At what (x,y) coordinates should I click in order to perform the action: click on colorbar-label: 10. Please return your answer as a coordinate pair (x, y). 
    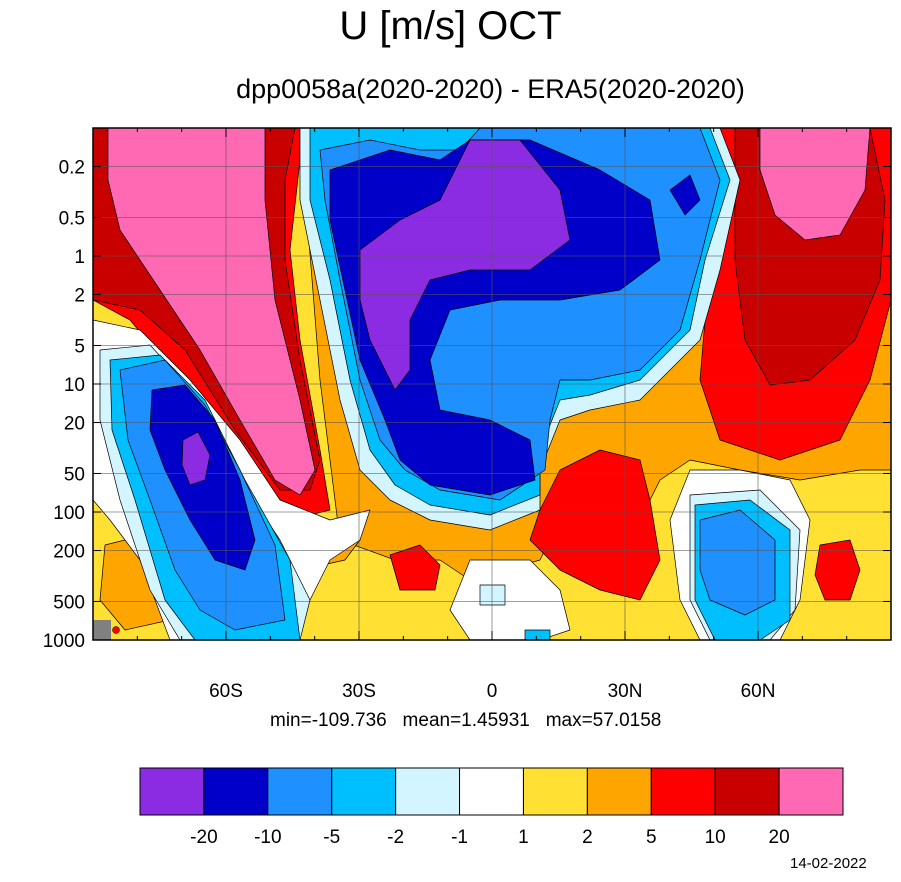
    Looking at the image, I should click on (715, 837).